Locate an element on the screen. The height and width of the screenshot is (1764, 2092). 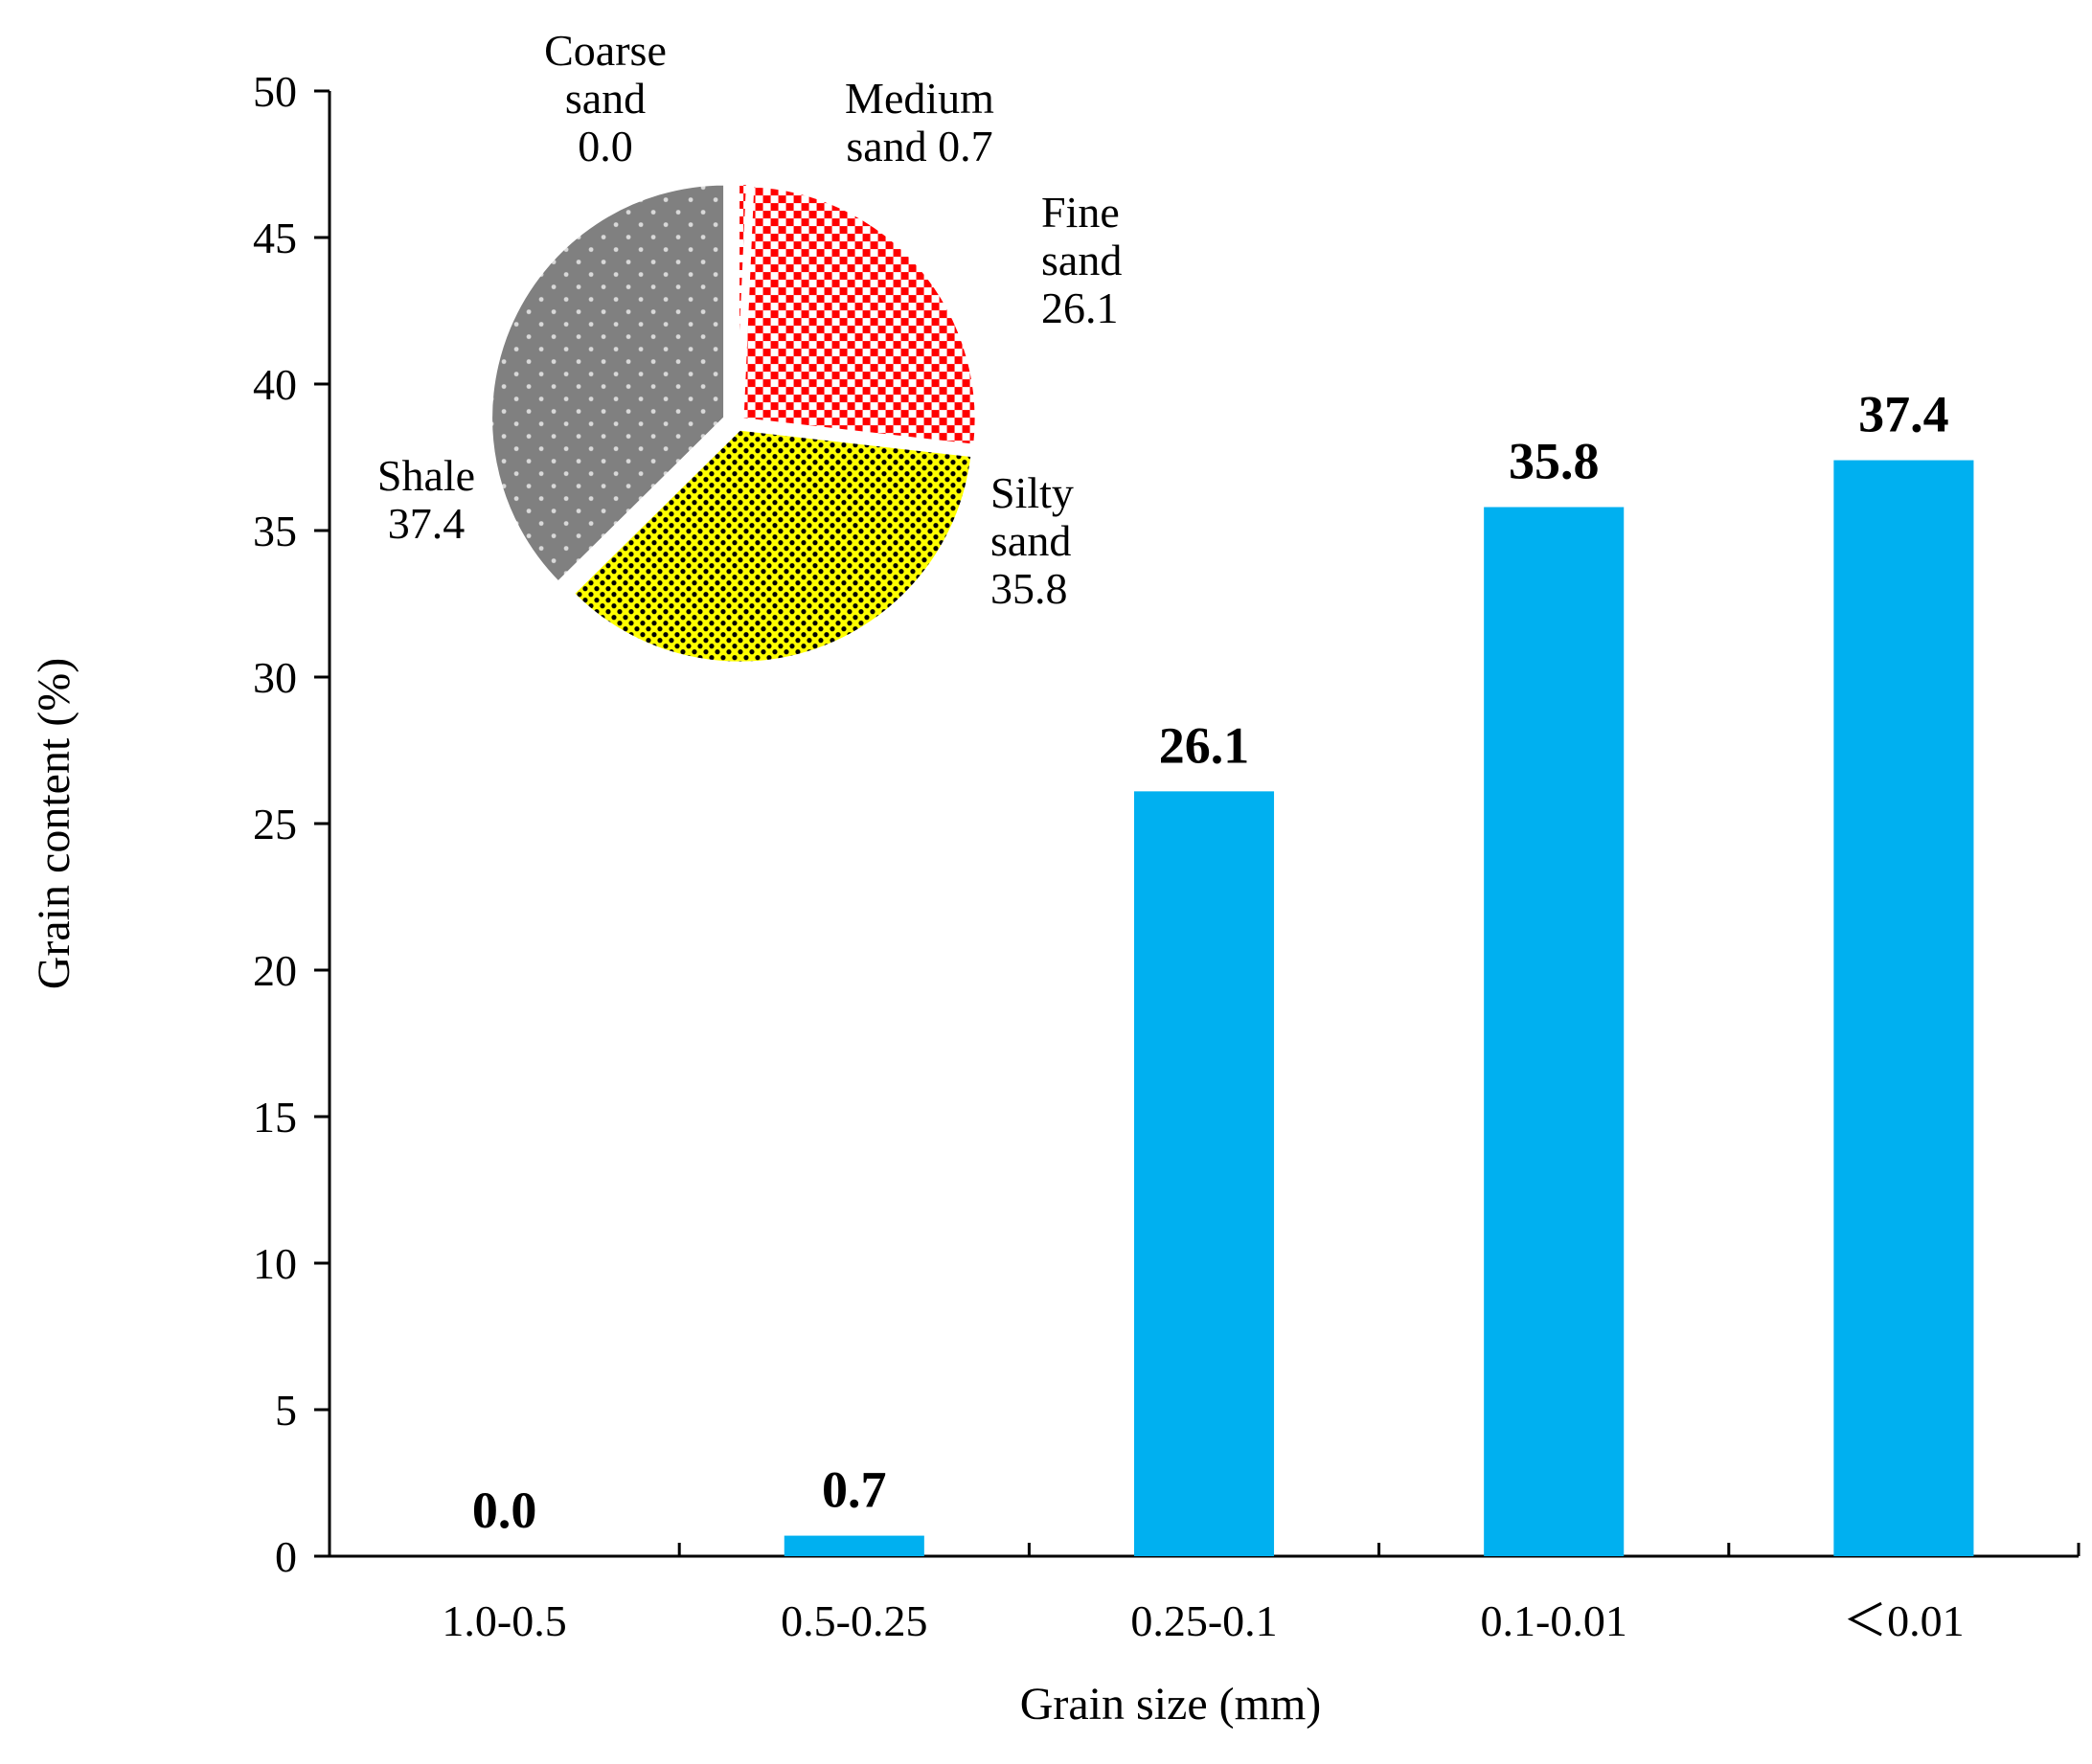
y-tick-label: 45 is located at coordinates (275, 238).